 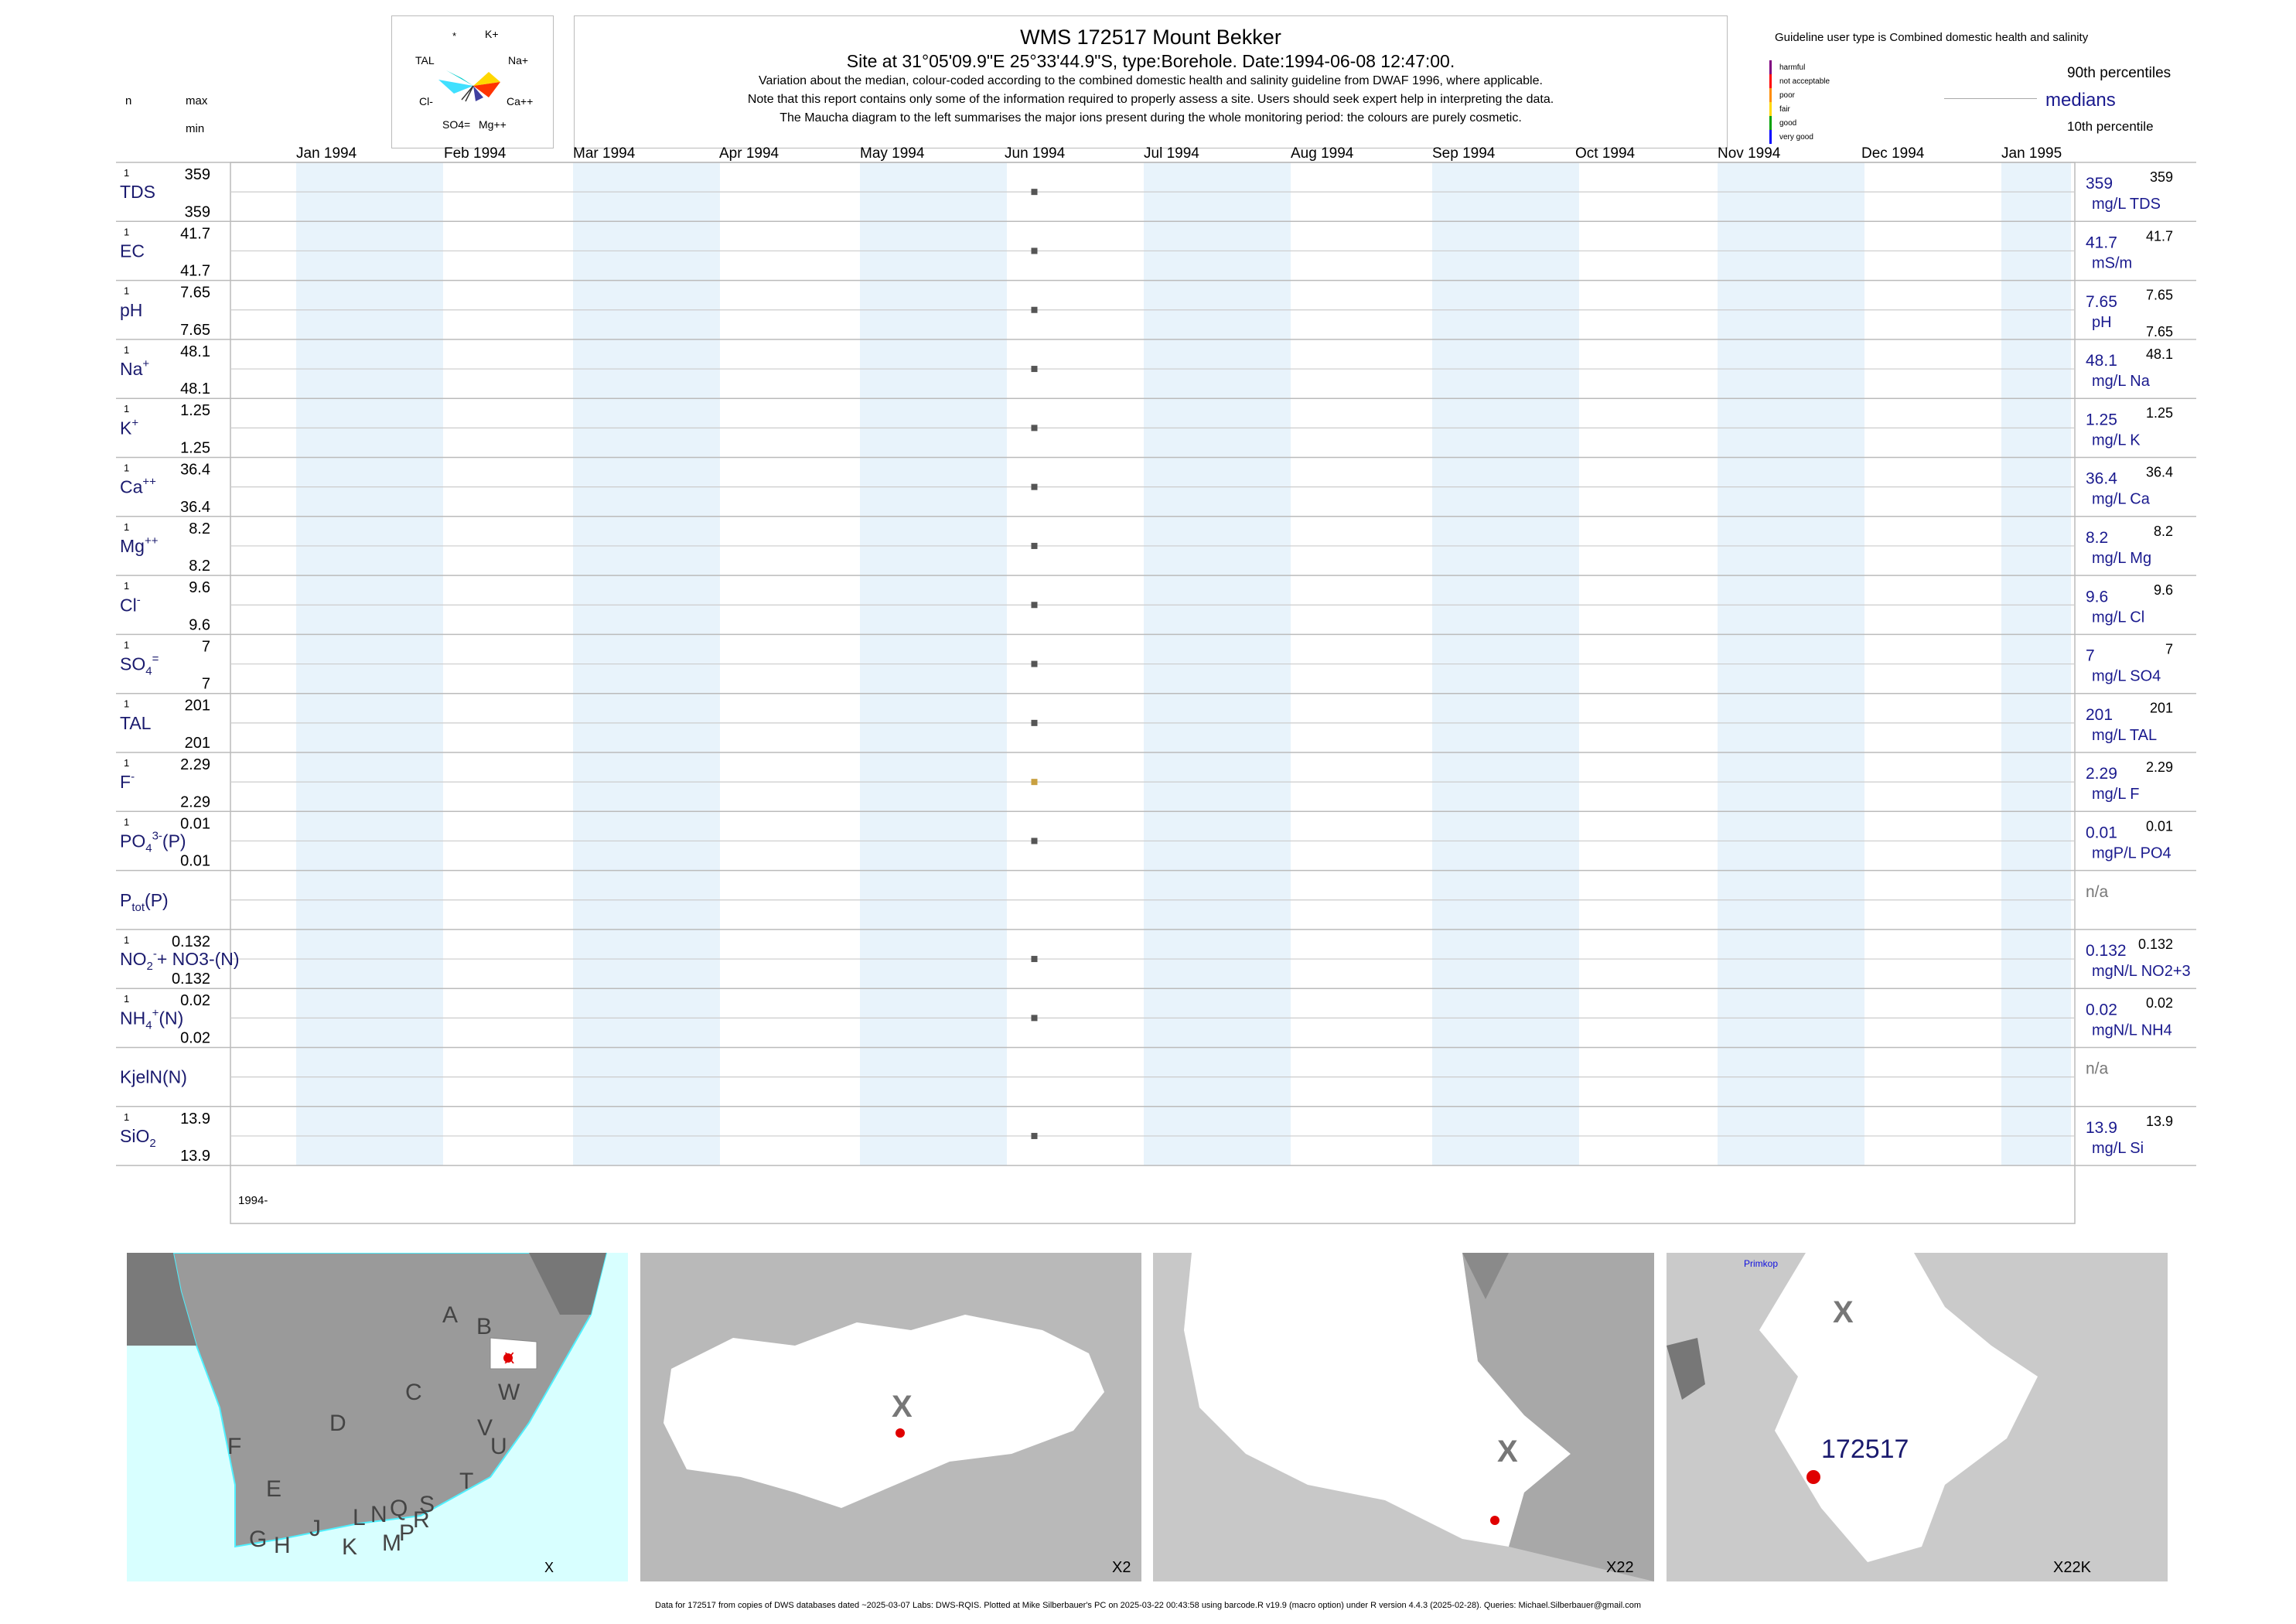 I want to click on guideline-level-label: good, so click(x=1788, y=123).